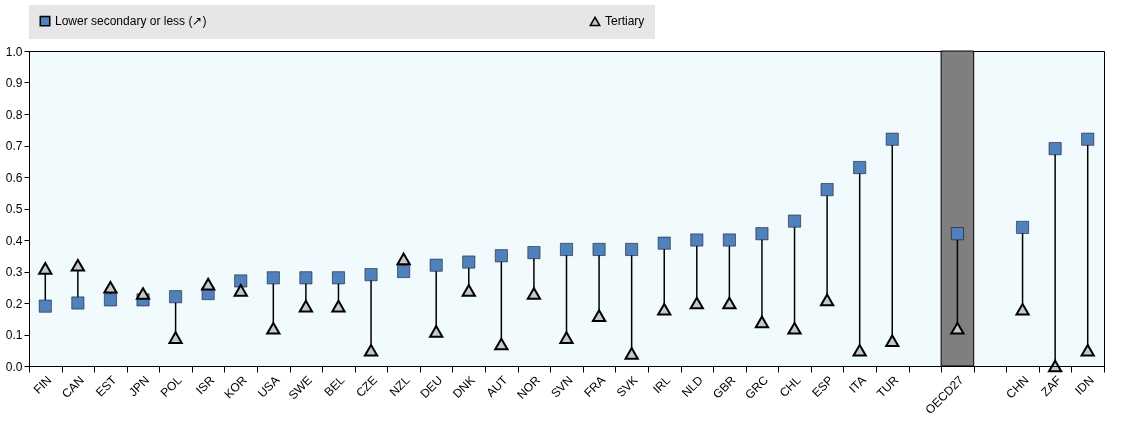 The width and height of the screenshot is (1130, 431). I want to click on x-tick-label: IRL, so click(662, 384).